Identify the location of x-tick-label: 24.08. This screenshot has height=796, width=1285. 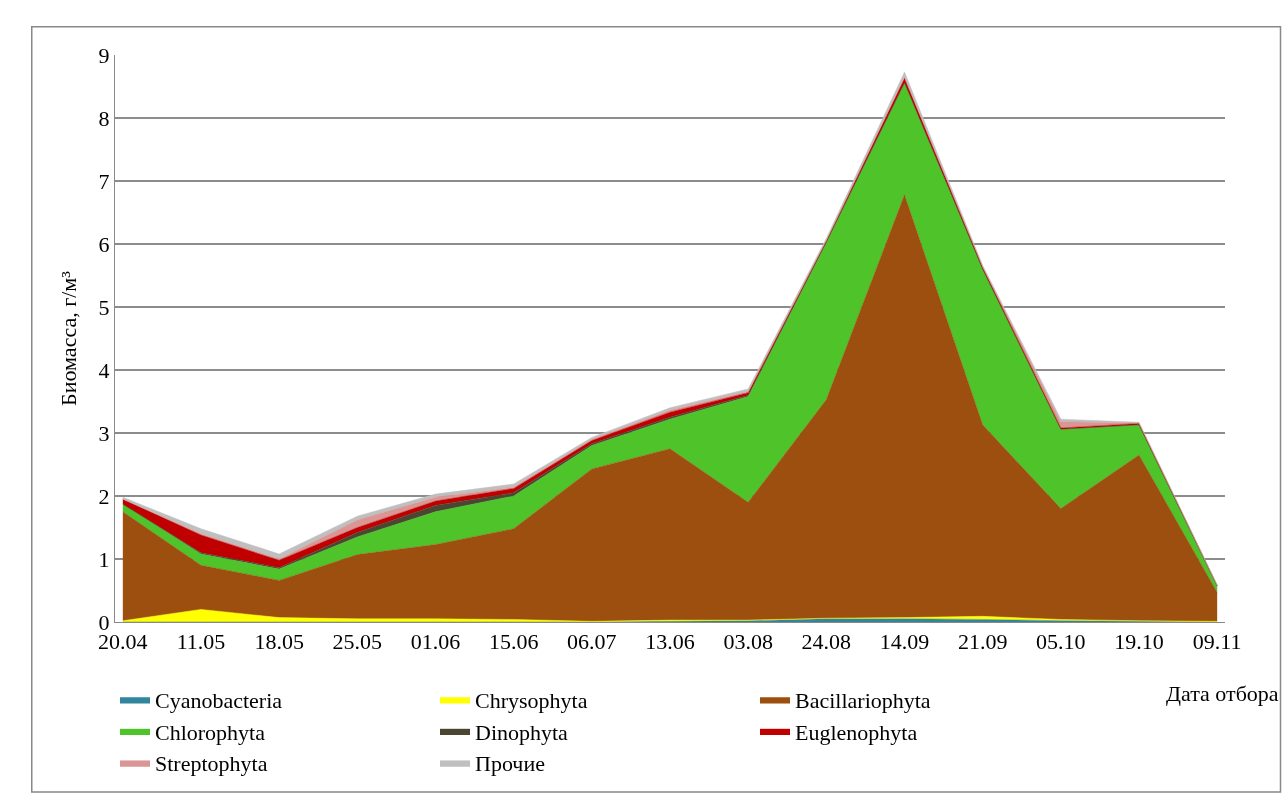
(826, 642).